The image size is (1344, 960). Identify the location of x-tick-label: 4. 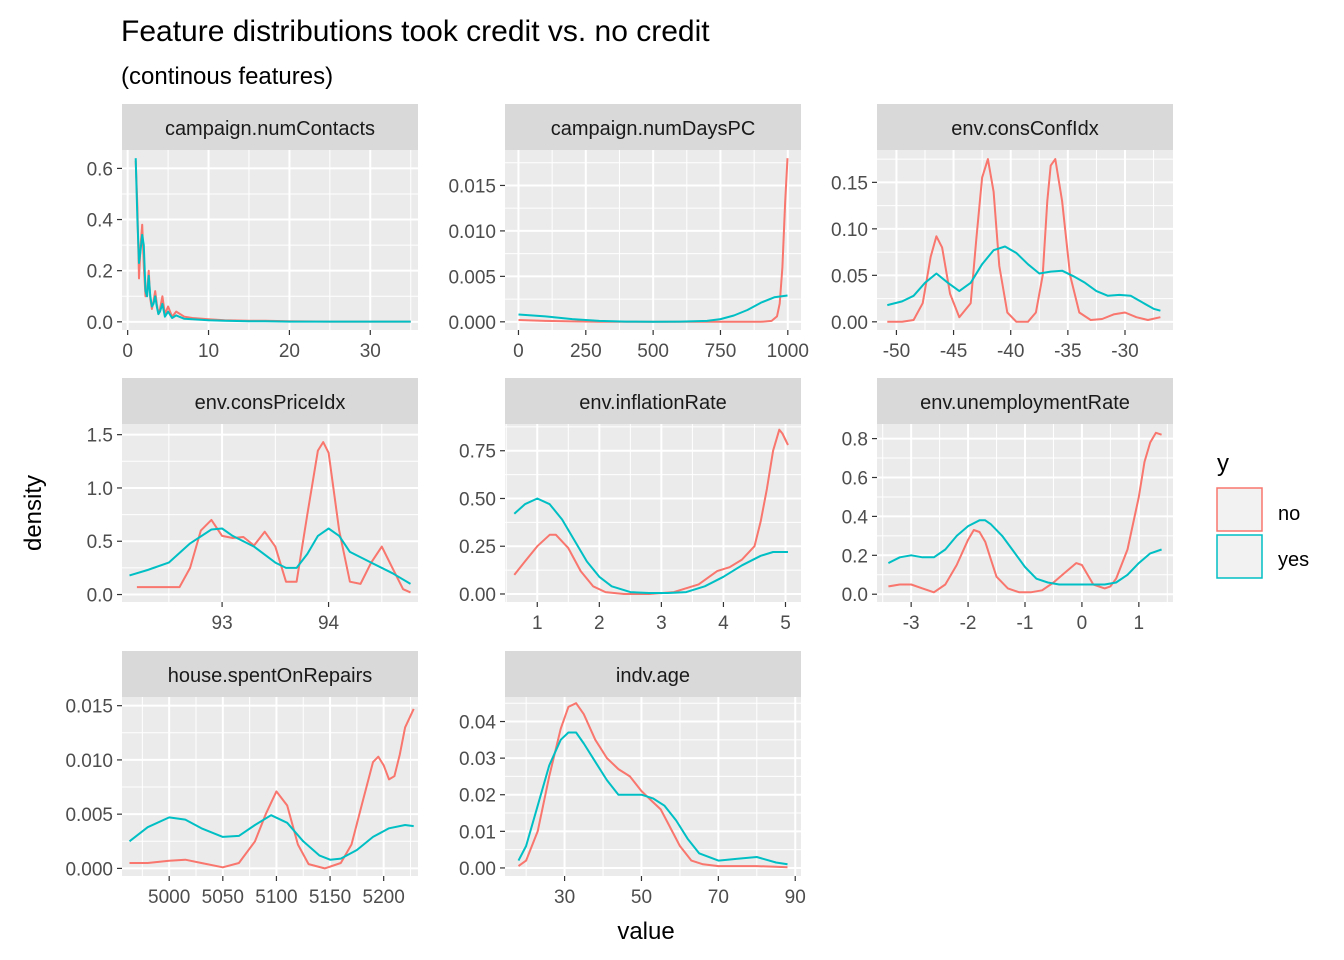
(723, 623).